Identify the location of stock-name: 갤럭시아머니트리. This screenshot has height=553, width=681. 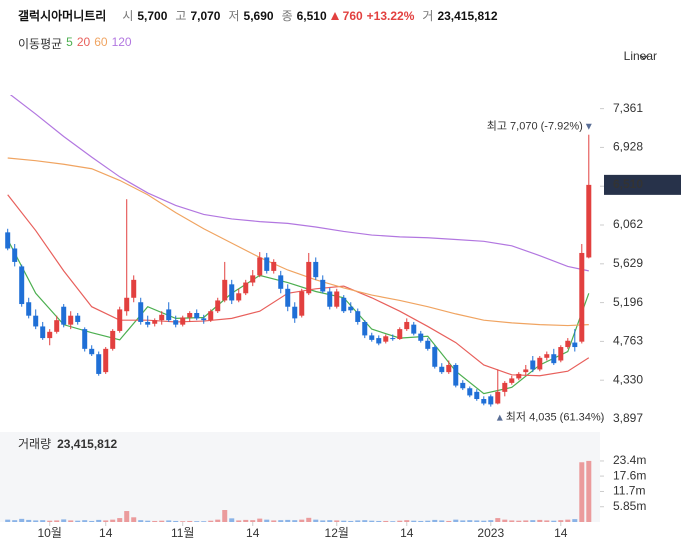
(62, 16).